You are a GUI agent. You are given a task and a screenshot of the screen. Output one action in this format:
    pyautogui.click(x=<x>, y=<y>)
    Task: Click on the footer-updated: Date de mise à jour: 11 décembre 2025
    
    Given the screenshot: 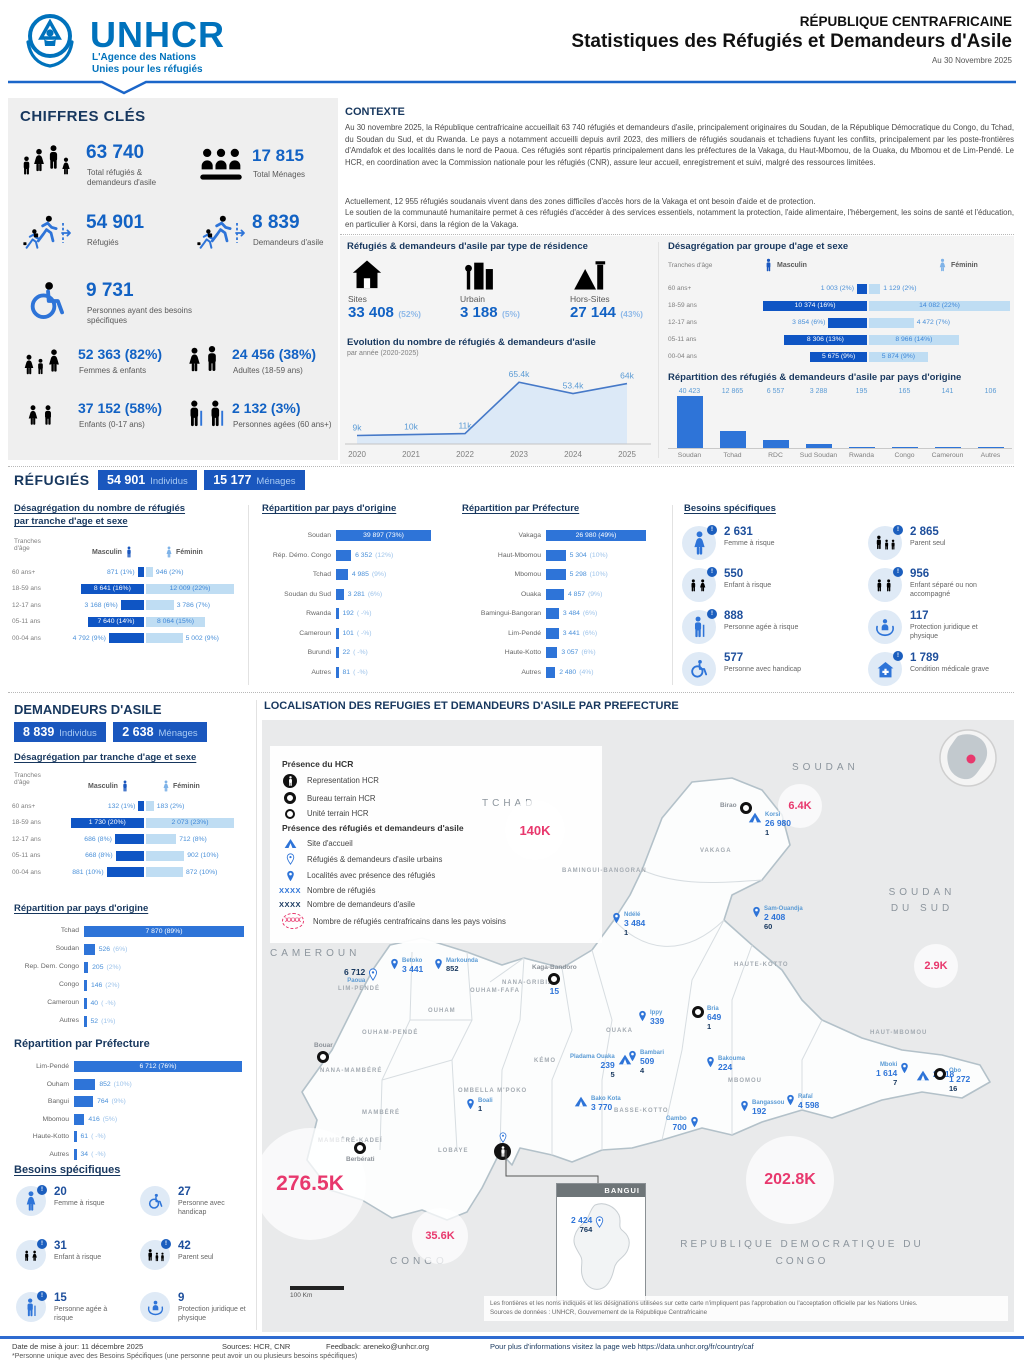 What is the action you would take?
    pyautogui.click(x=78, y=1346)
    